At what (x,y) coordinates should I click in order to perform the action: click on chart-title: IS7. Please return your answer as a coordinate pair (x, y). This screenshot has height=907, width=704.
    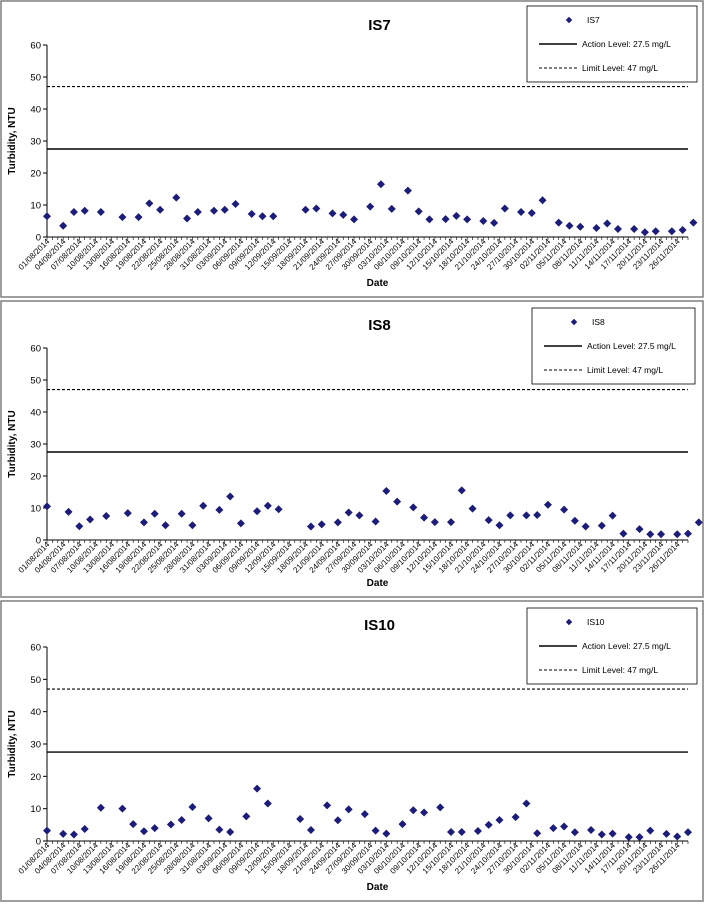
    Looking at the image, I should click on (379, 25).